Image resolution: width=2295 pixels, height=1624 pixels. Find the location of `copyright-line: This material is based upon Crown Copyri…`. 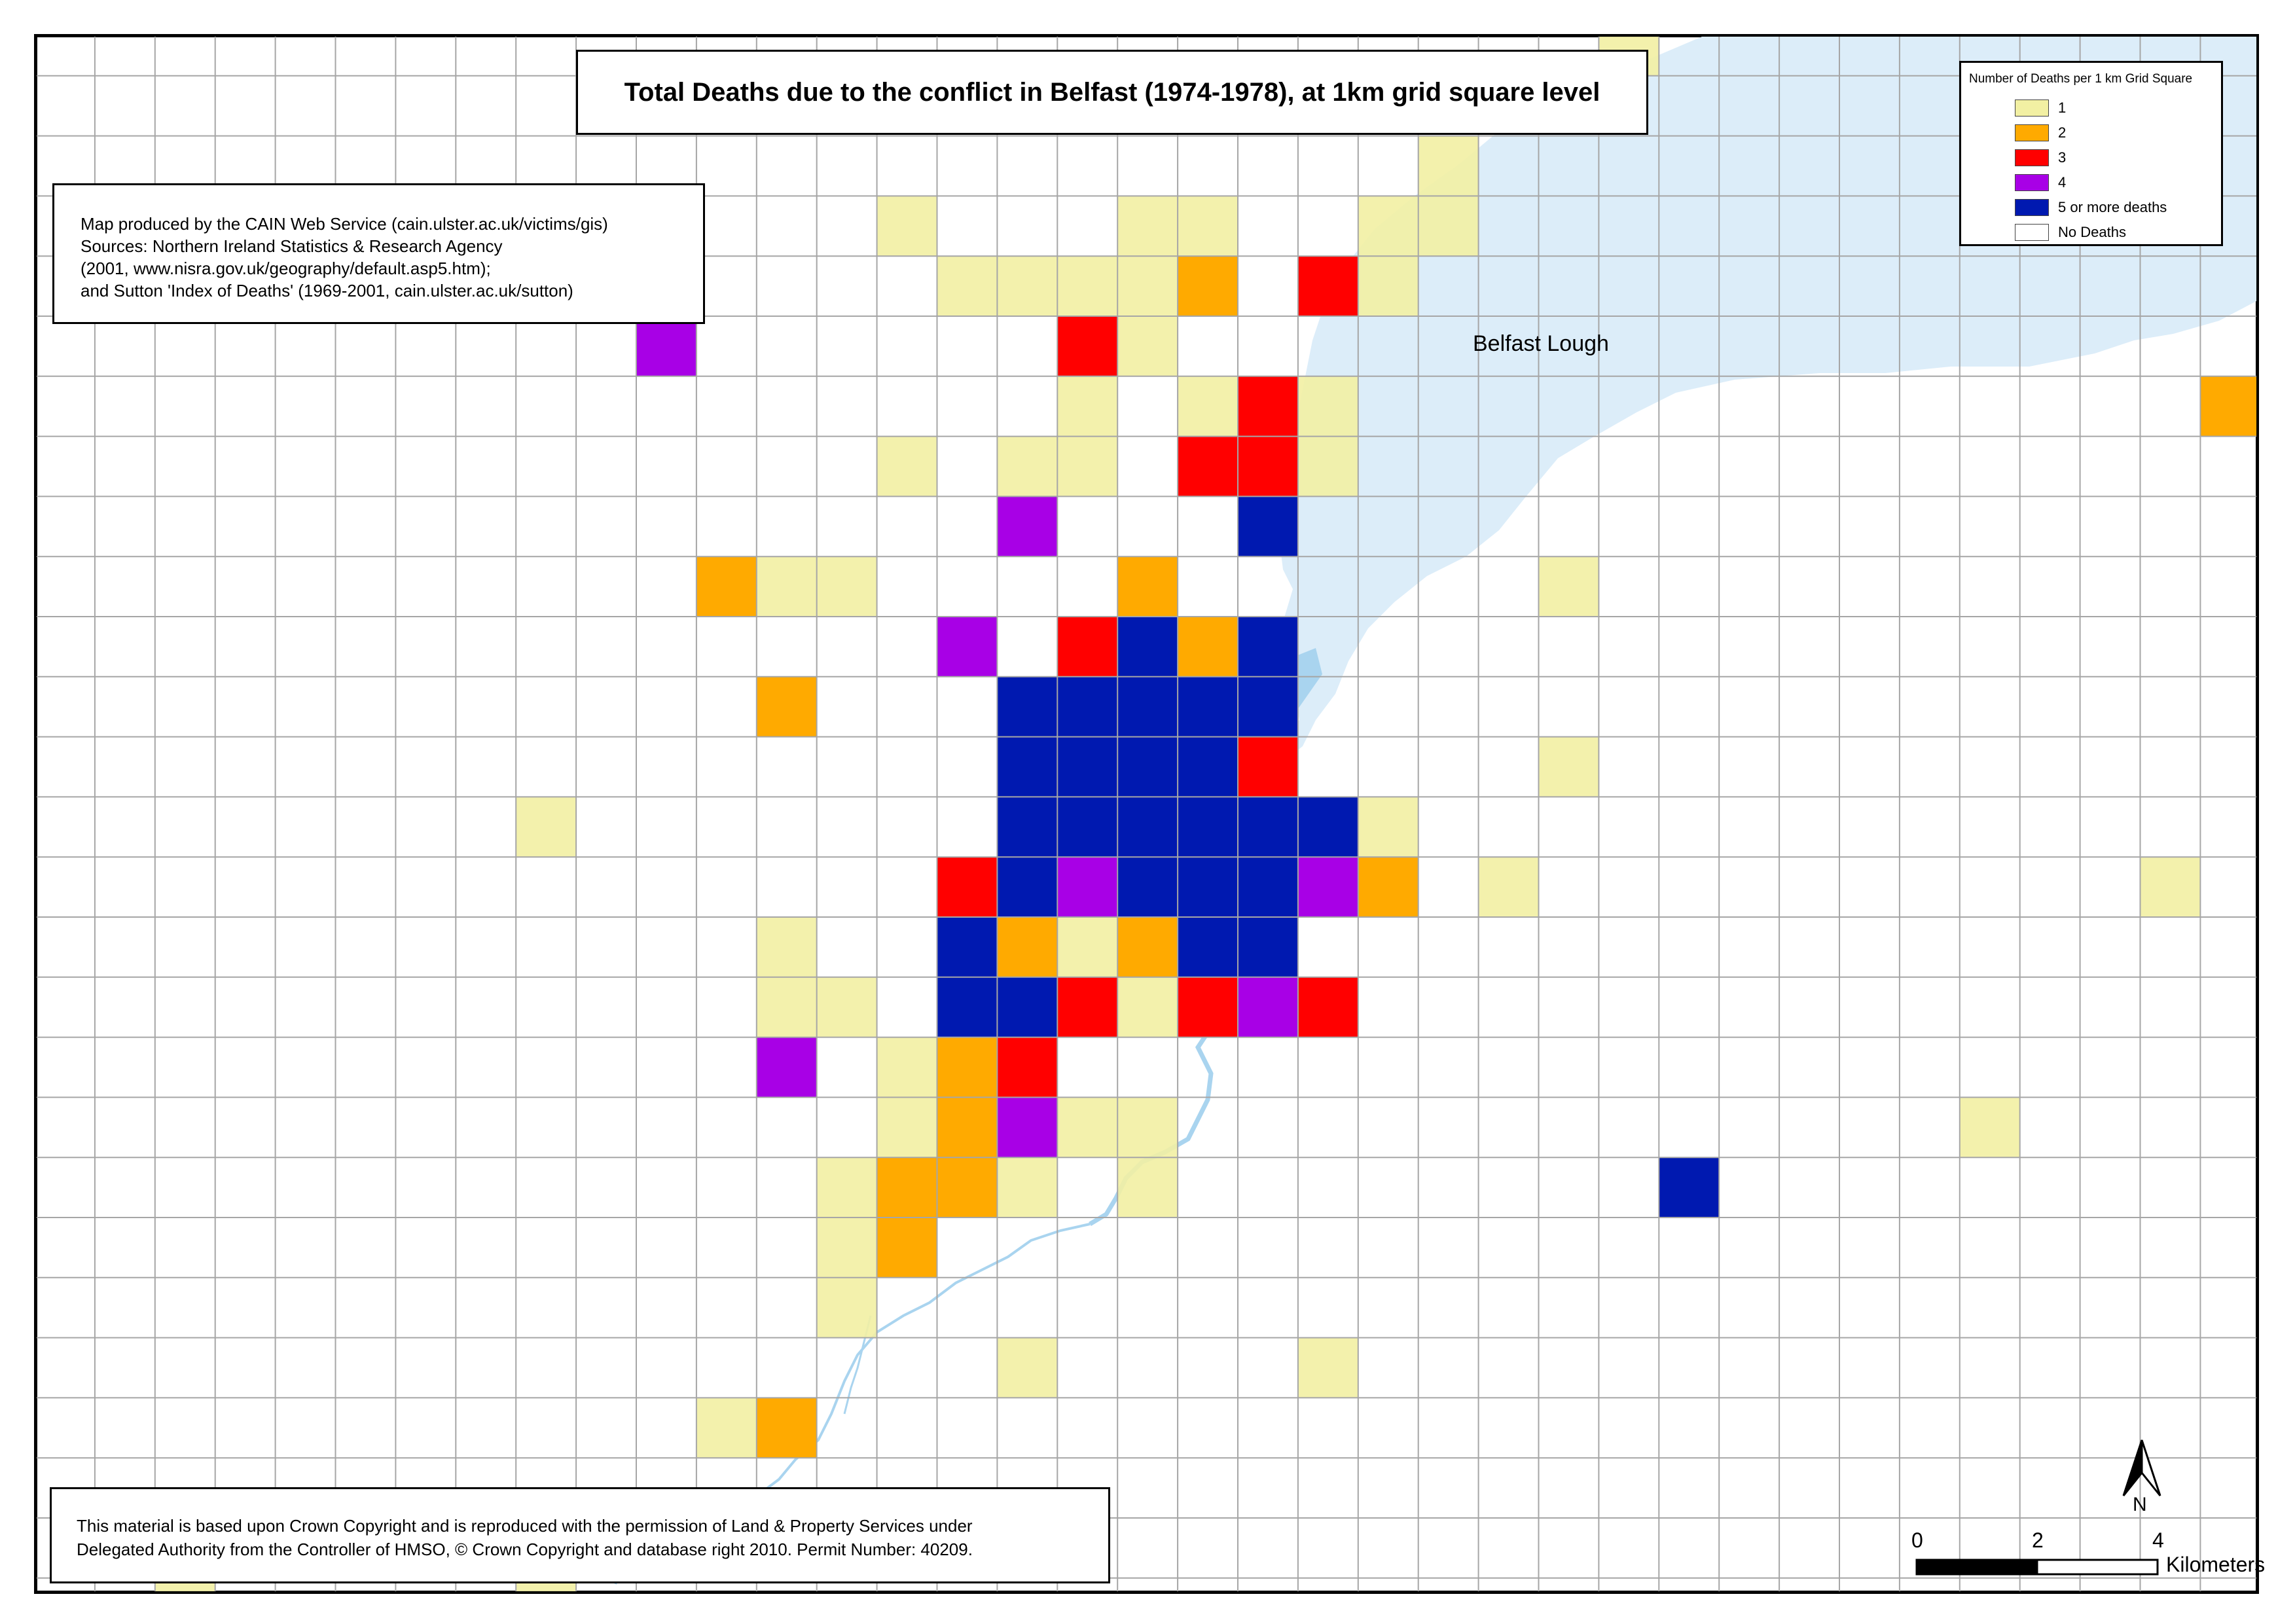

copyright-line: This material is based upon Crown Copyri… is located at coordinates (525, 1526).